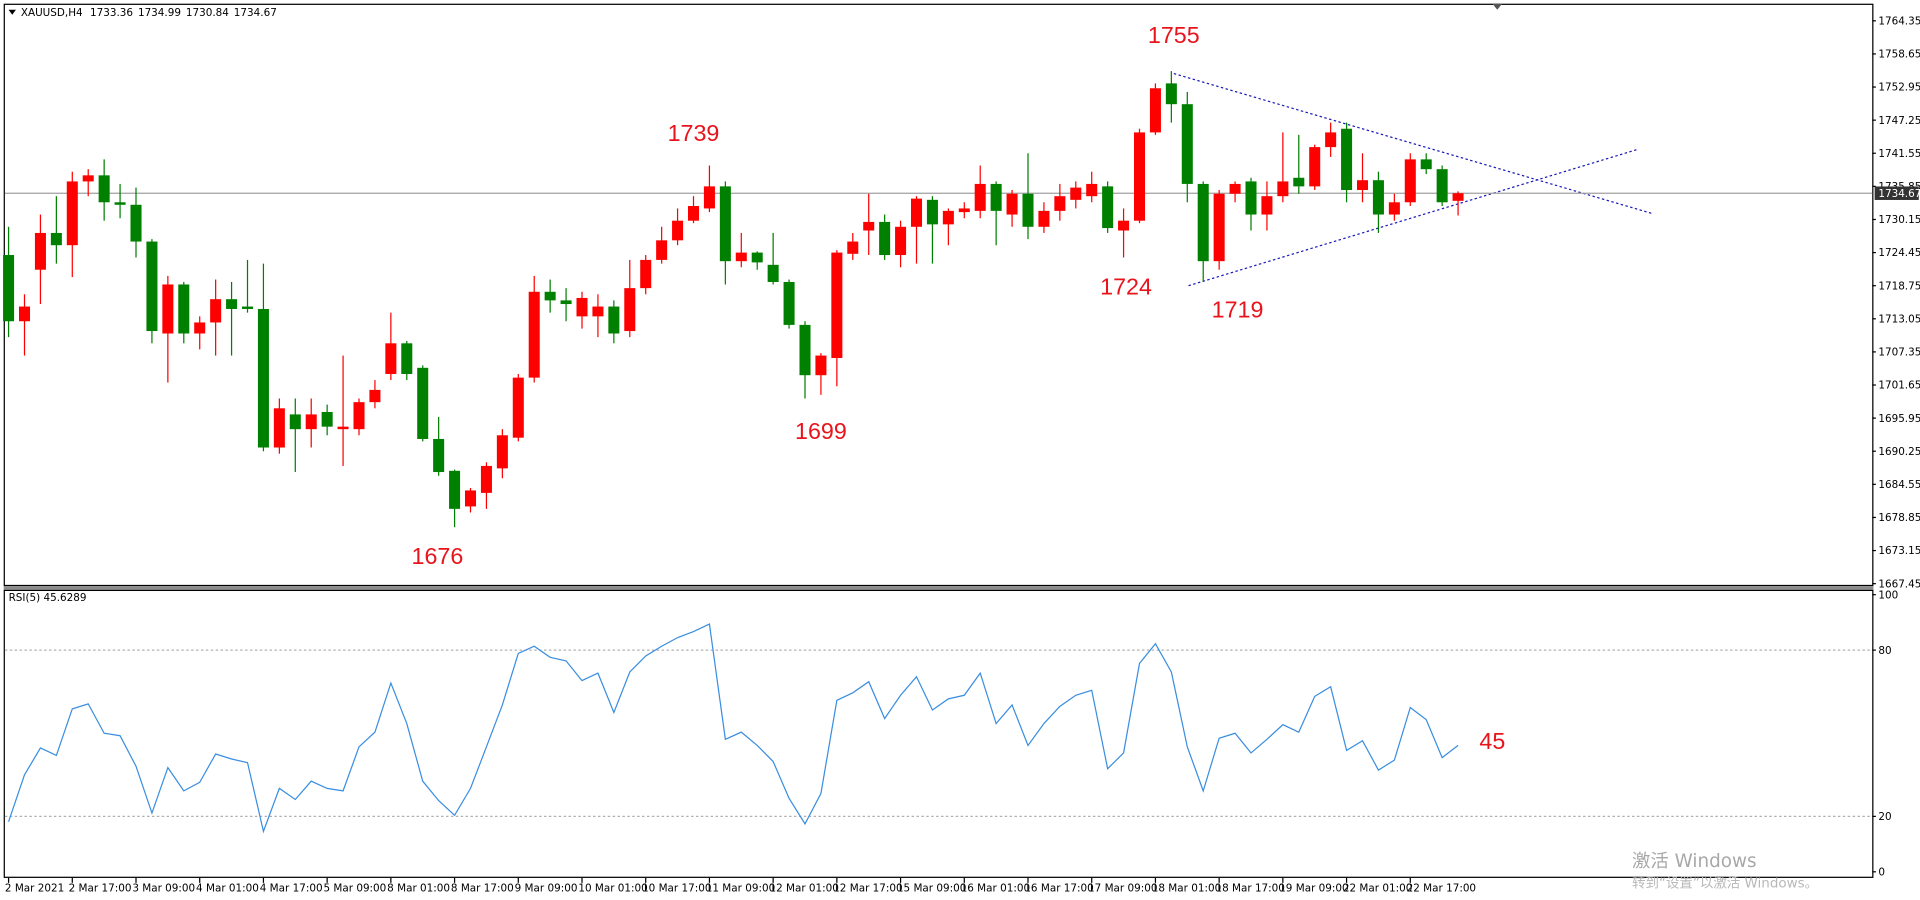  Describe the element at coordinates (1058, 888) in the screenshot. I see `x-tick-label: 16 Mar 17:00` at that location.